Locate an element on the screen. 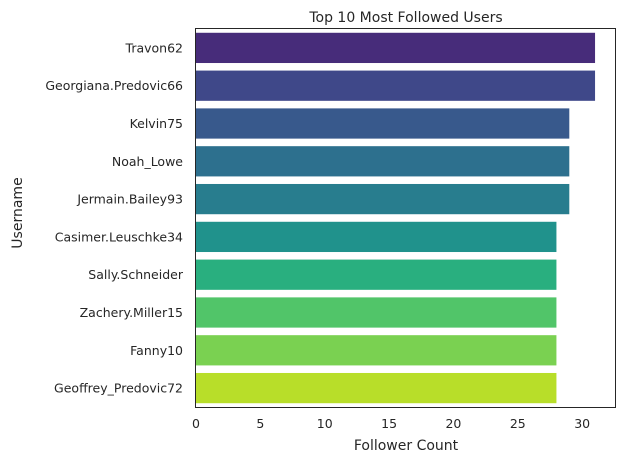 This screenshot has width=623, height=469. y-tick-label: Geoffrey_Predovic72 is located at coordinates (118, 388).